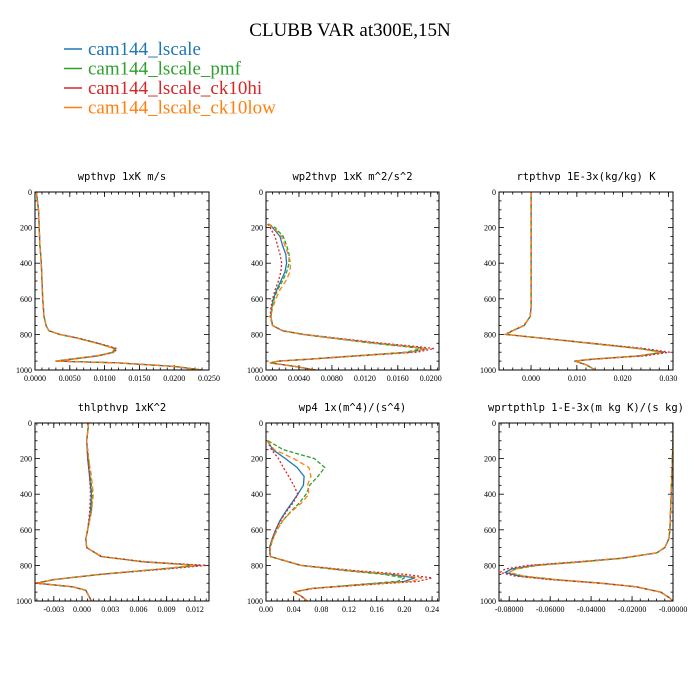 This screenshot has width=700, height=700. I want to click on panel-title: thlpthvp 1xK^2, so click(122, 408).